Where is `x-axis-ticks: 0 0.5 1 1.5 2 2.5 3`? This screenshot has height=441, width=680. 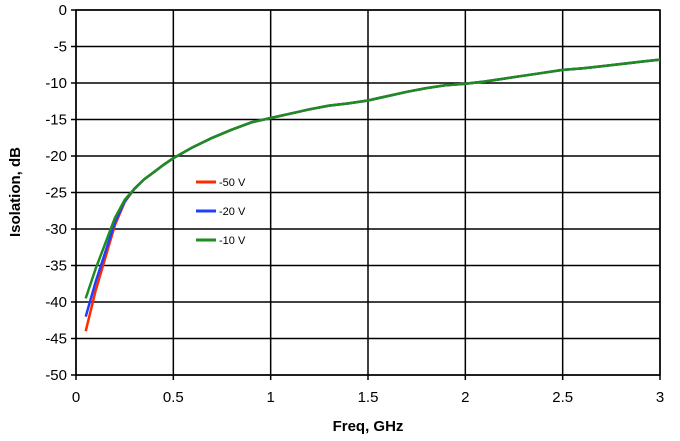 x-axis-ticks: 0 0.5 1 1.5 2 2.5 3 is located at coordinates (368, 390).